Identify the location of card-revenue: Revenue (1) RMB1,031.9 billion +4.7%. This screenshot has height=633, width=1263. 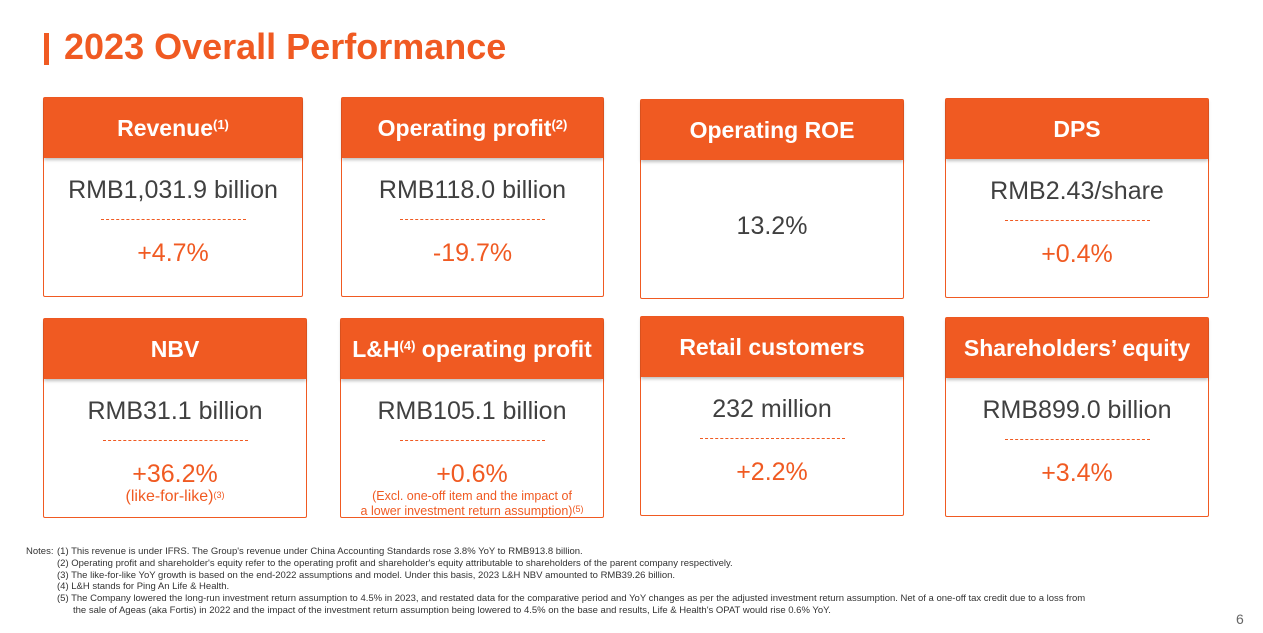
(173, 197).